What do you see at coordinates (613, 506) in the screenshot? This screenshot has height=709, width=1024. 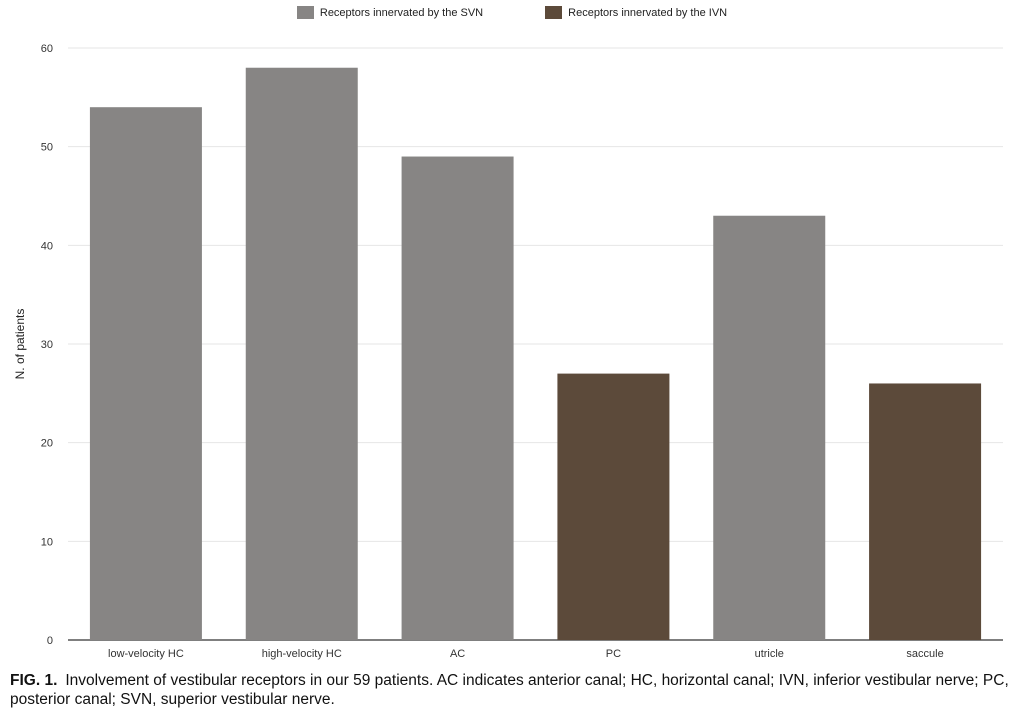 I see `bar-pc` at bounding box center [613, 506].